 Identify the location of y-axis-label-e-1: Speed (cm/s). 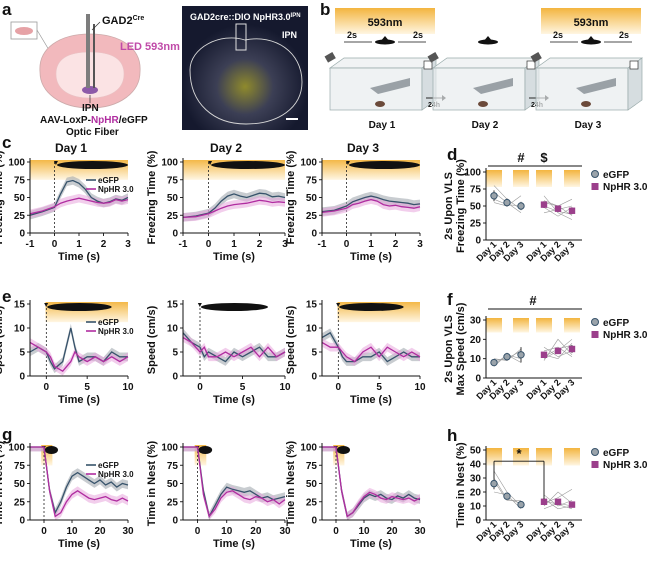
(2, 339).